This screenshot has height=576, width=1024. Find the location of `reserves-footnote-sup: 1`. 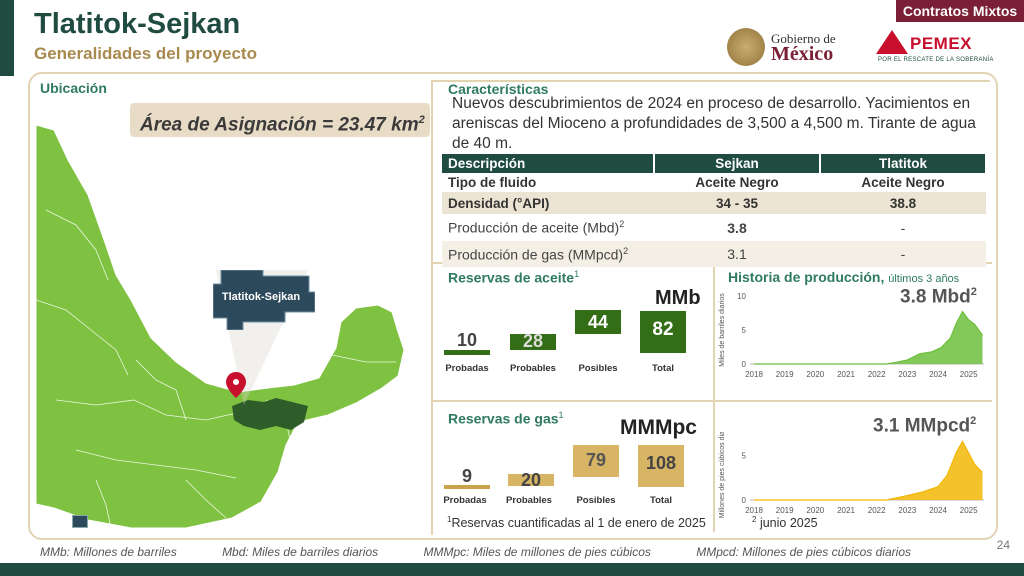

reserves-footnote-sup: 1 is located at coordinates (449, 519).